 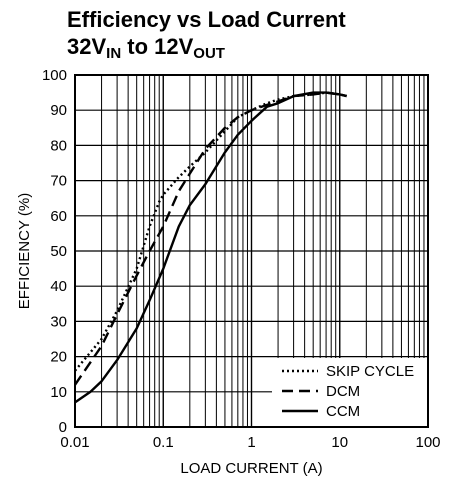 I want to click on y-tick-label: 70, so click(x=58, y=181).